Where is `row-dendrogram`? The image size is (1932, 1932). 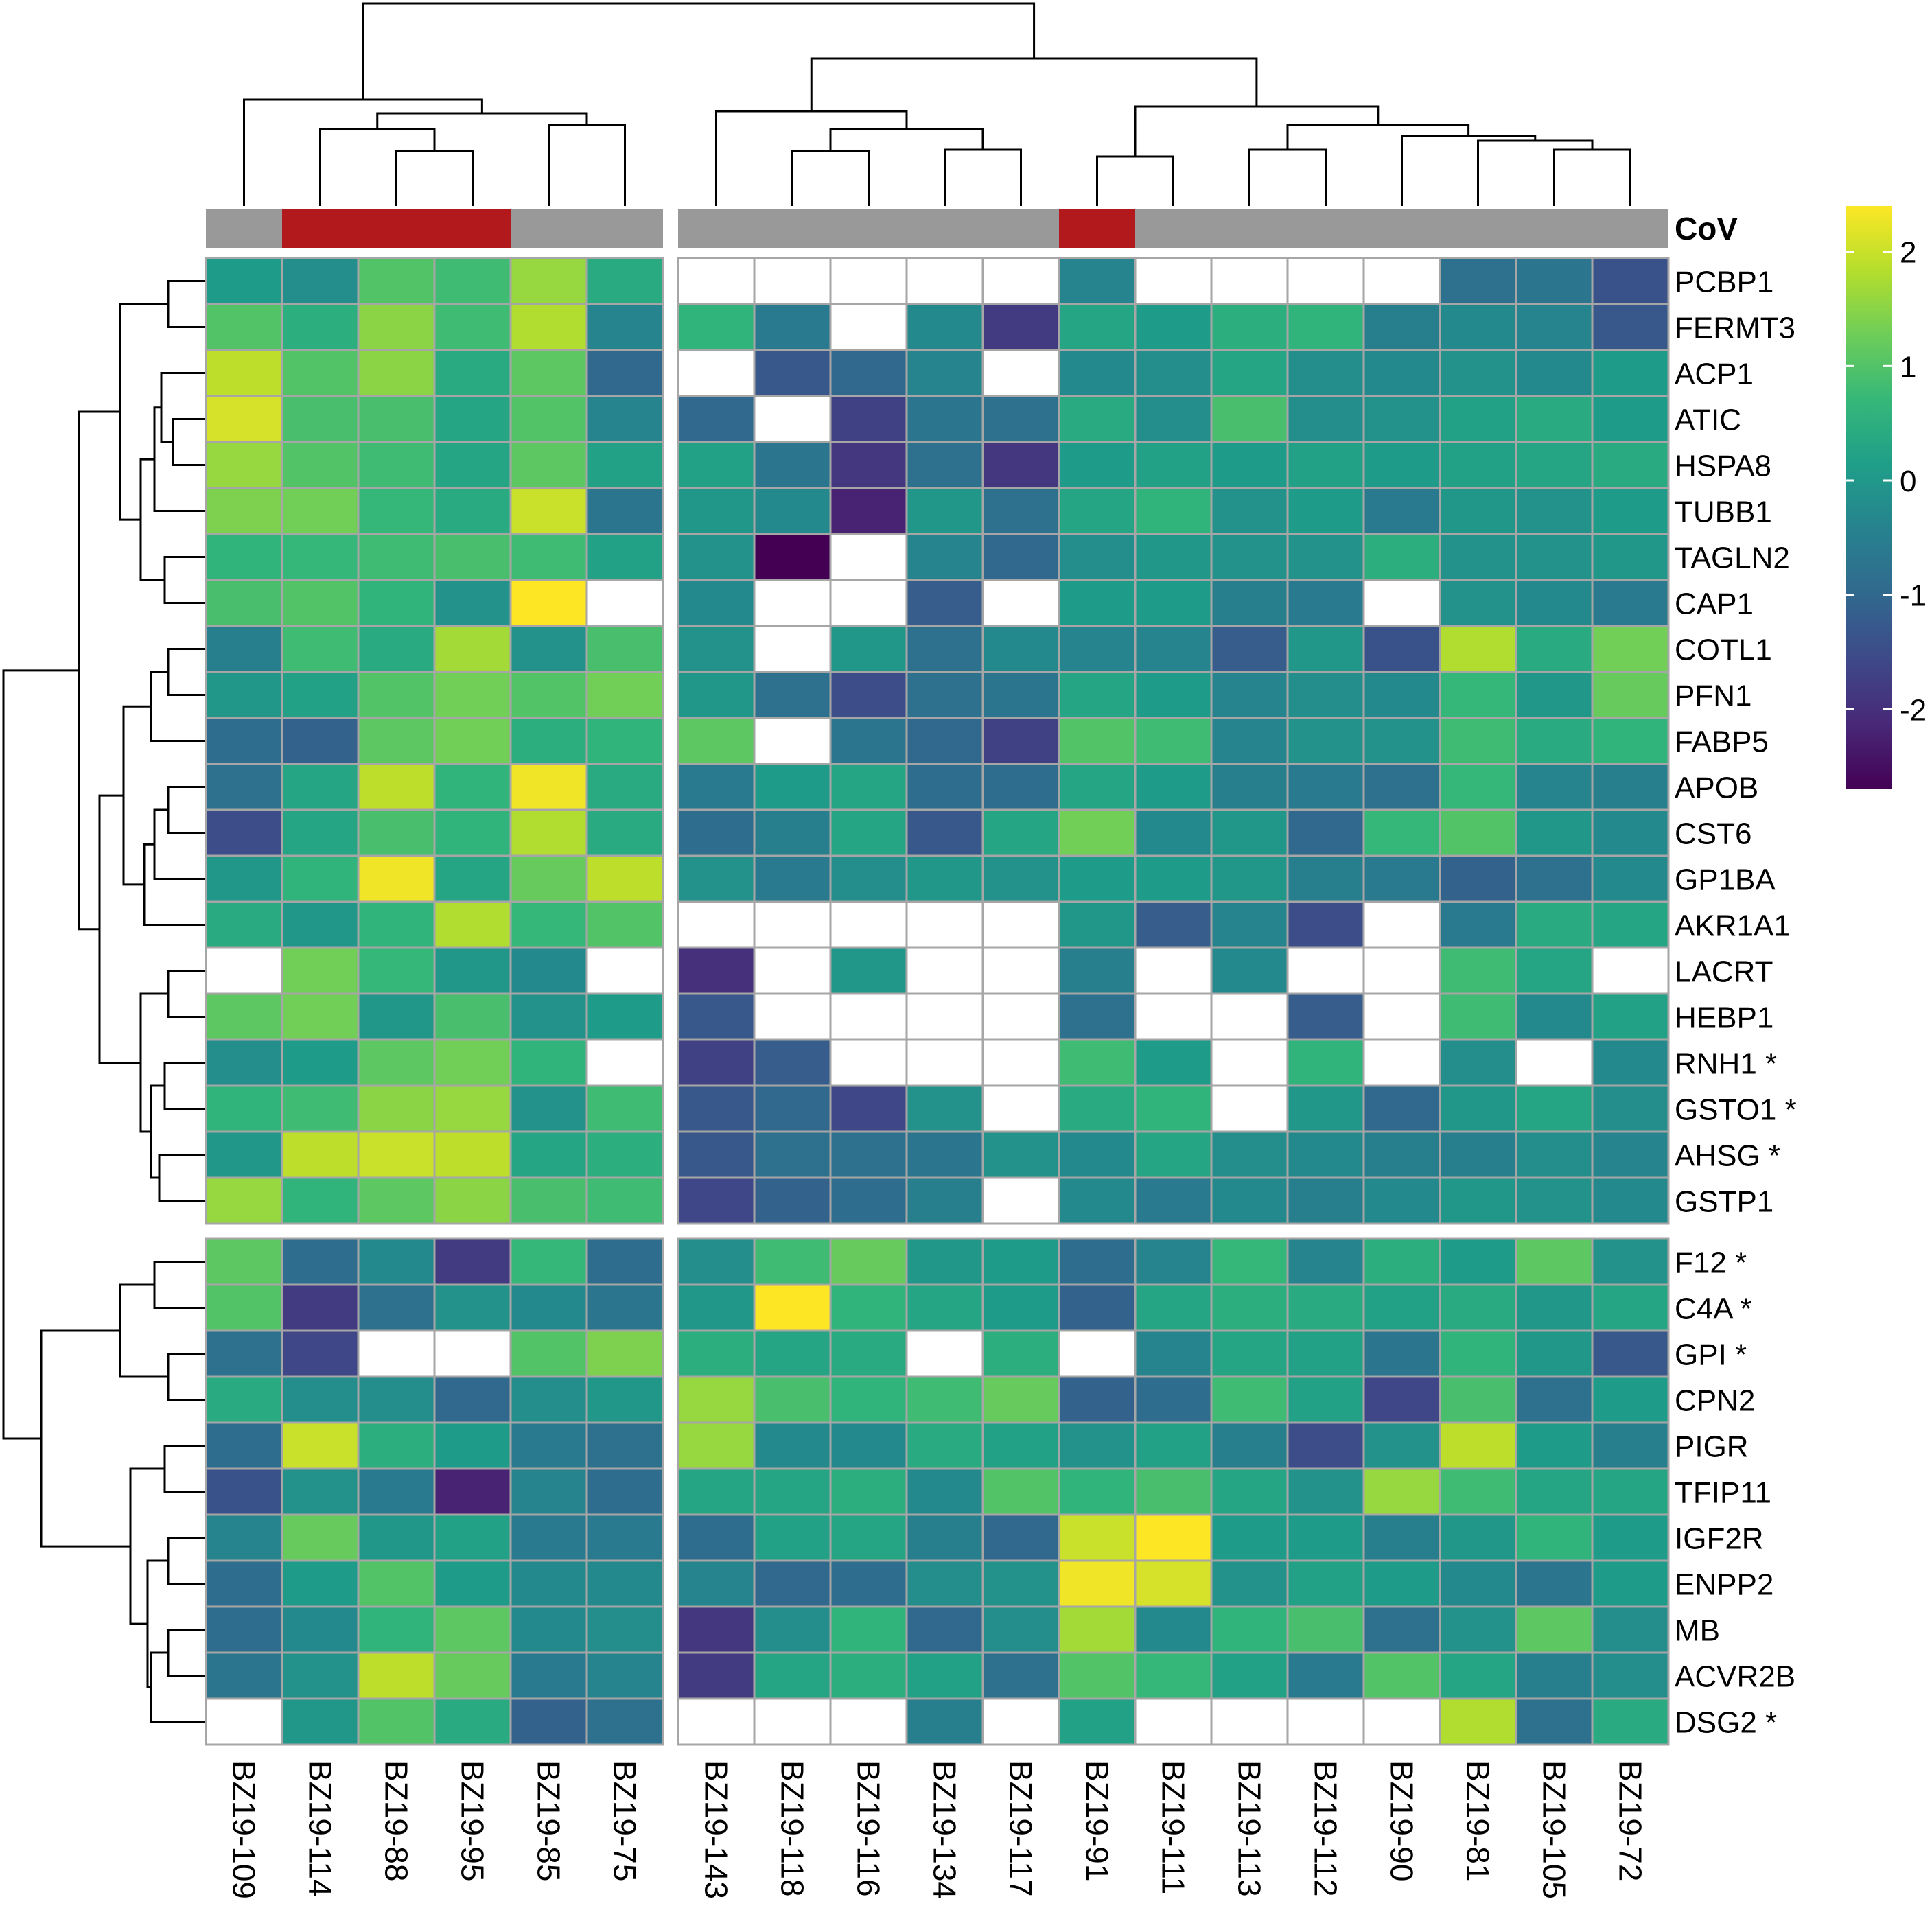 row-dendrogram is located at coordinates (104, 1002).